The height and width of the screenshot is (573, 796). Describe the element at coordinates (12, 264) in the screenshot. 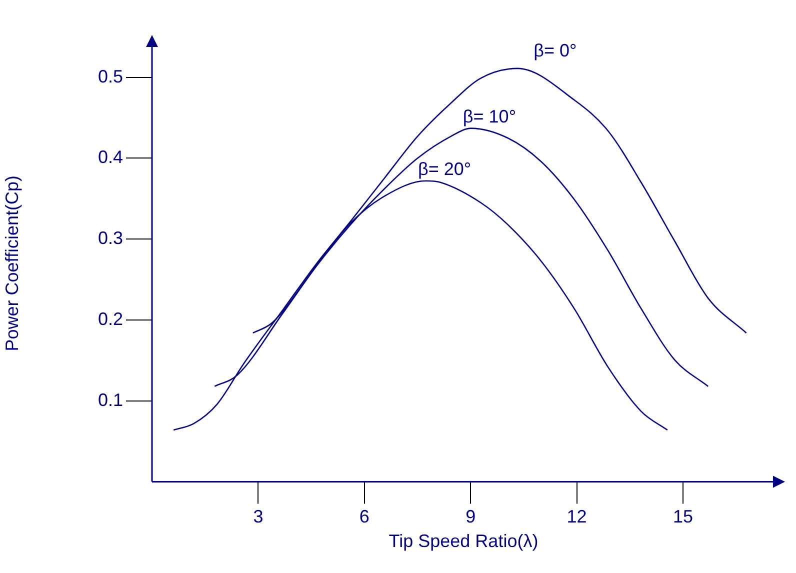

I see `y-axis-title: Power Coefficient(Cp)` at that location.